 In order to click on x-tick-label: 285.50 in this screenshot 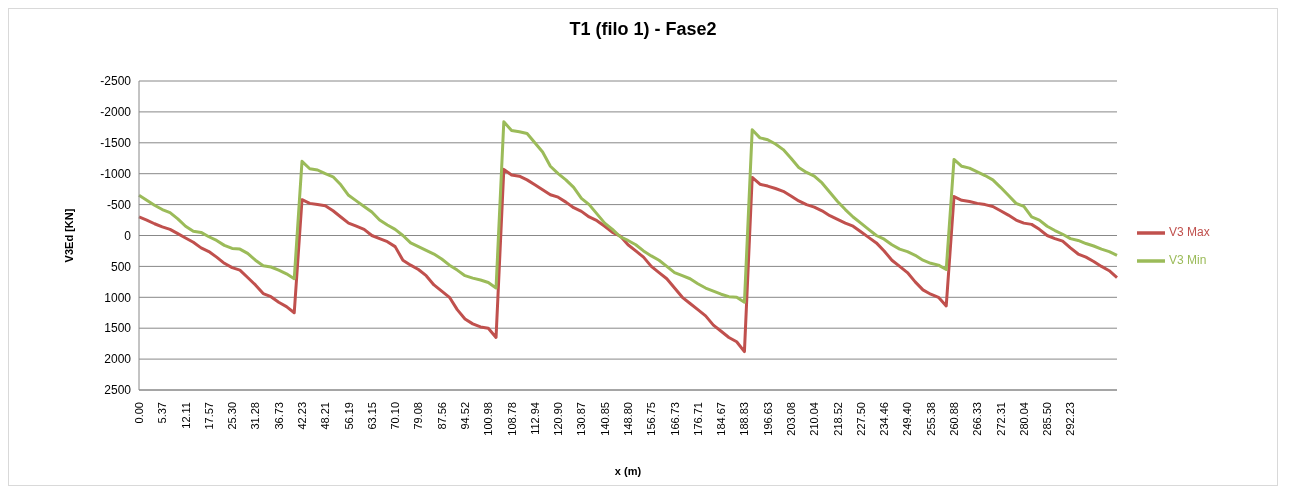, I will do `click(1047, 419)`.